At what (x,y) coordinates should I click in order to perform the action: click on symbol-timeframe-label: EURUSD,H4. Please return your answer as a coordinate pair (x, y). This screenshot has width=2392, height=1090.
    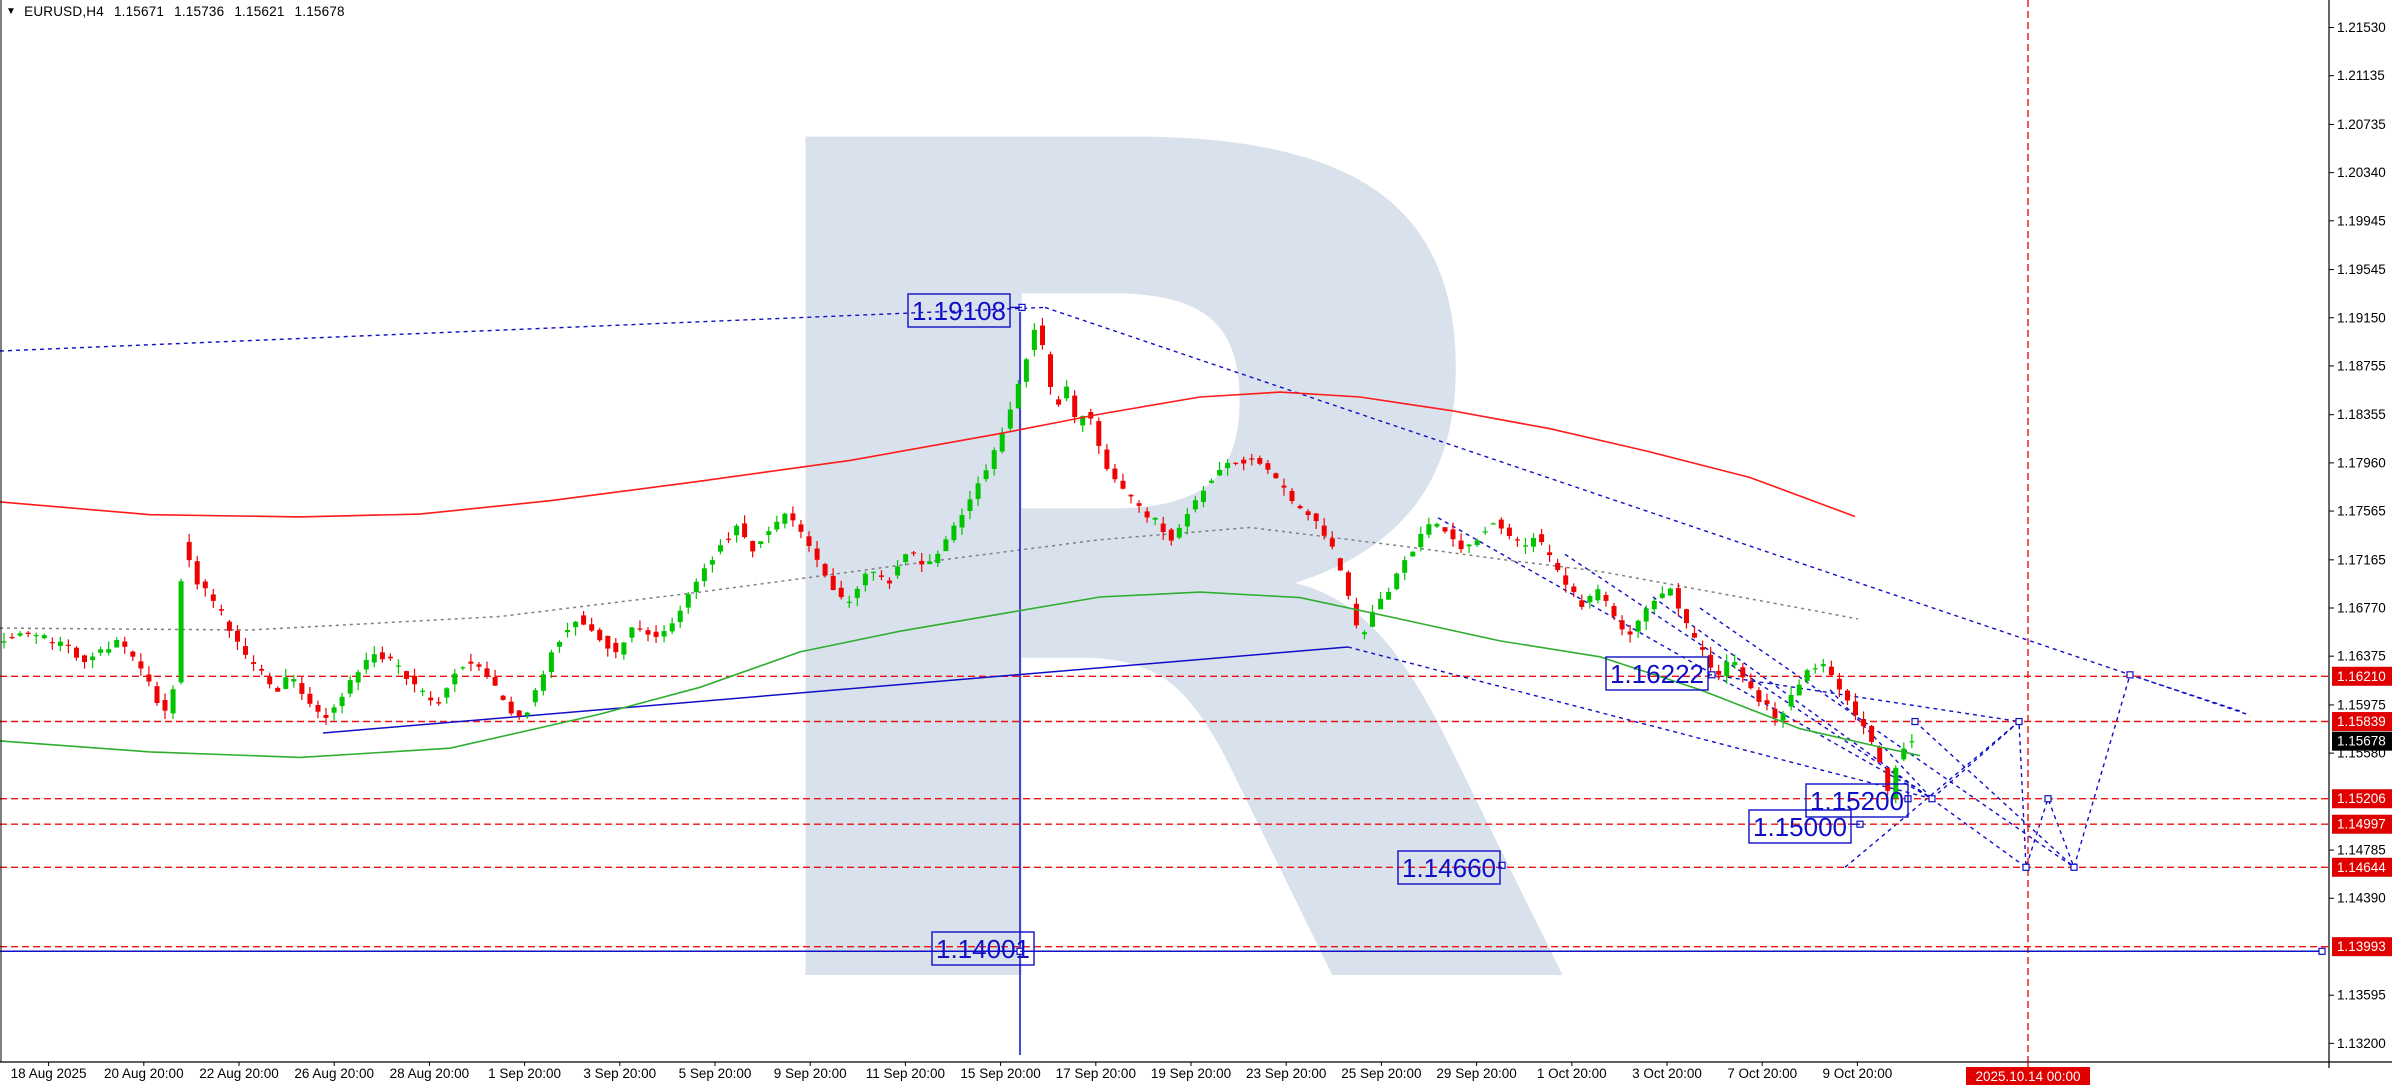
    Looking at the image, I should click on (64, 11).